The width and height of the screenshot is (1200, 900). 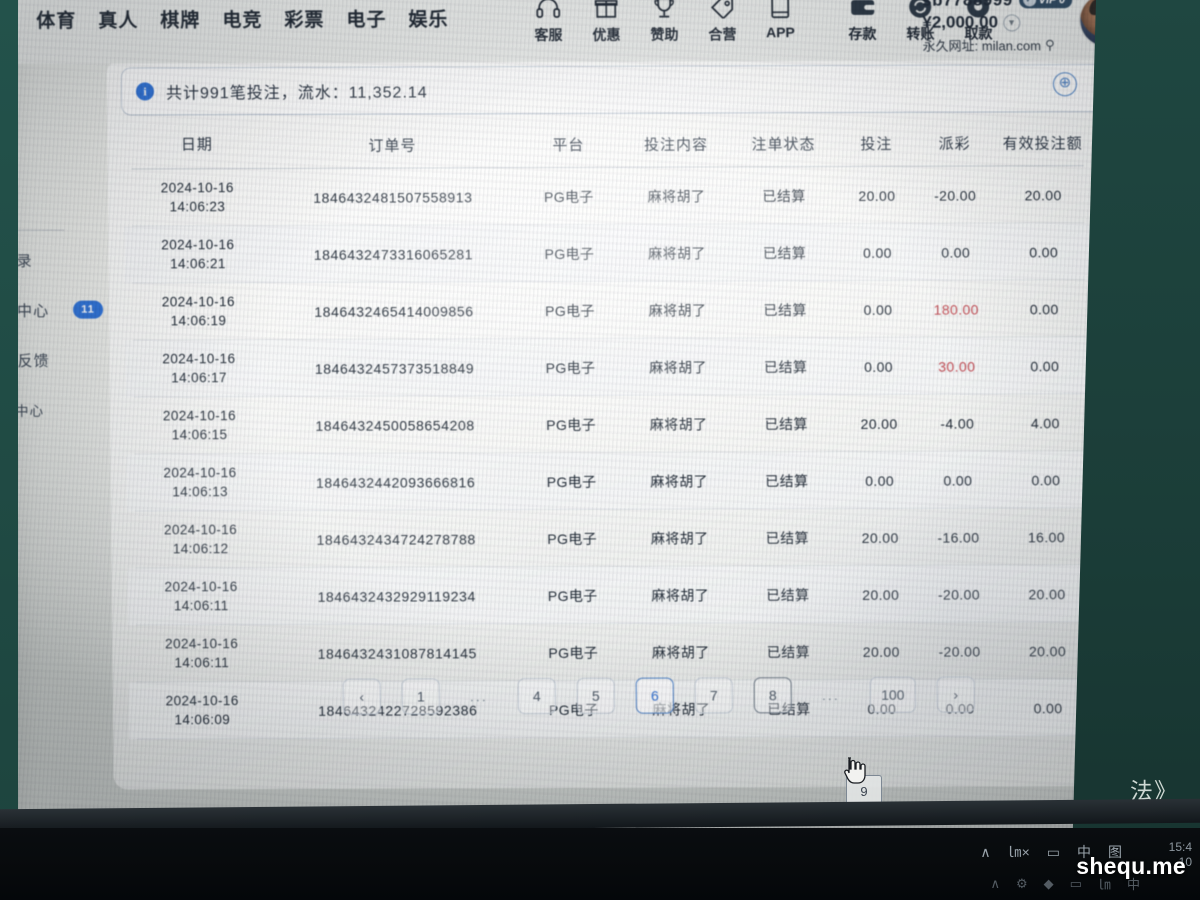 What do you see at coordinates (88, 309) in the screenshot?
I see `message-count-badge: 11` at bounding box center [88, 309].